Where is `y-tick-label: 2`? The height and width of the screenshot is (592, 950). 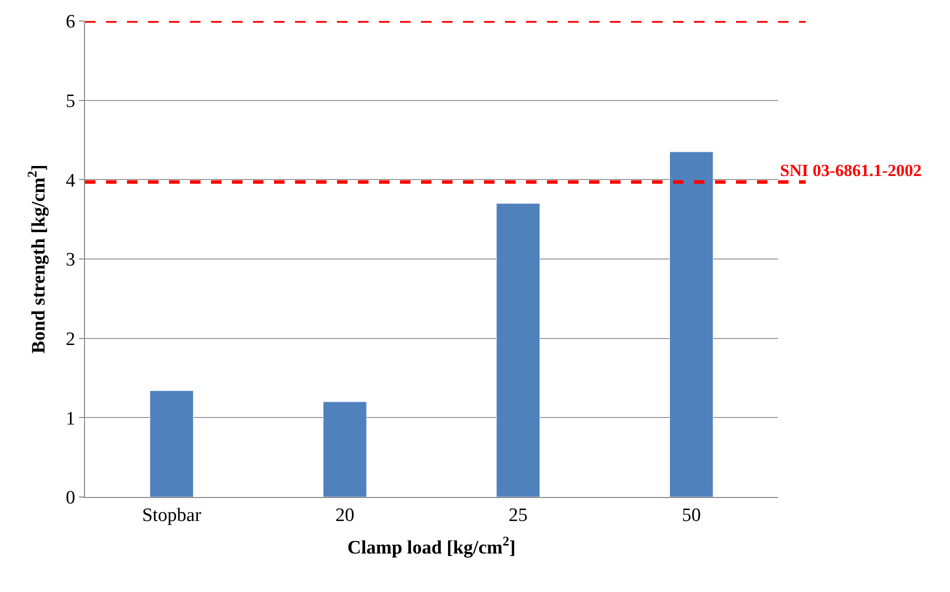 y-tick-label: 2 is located at coordinates (71, 339).